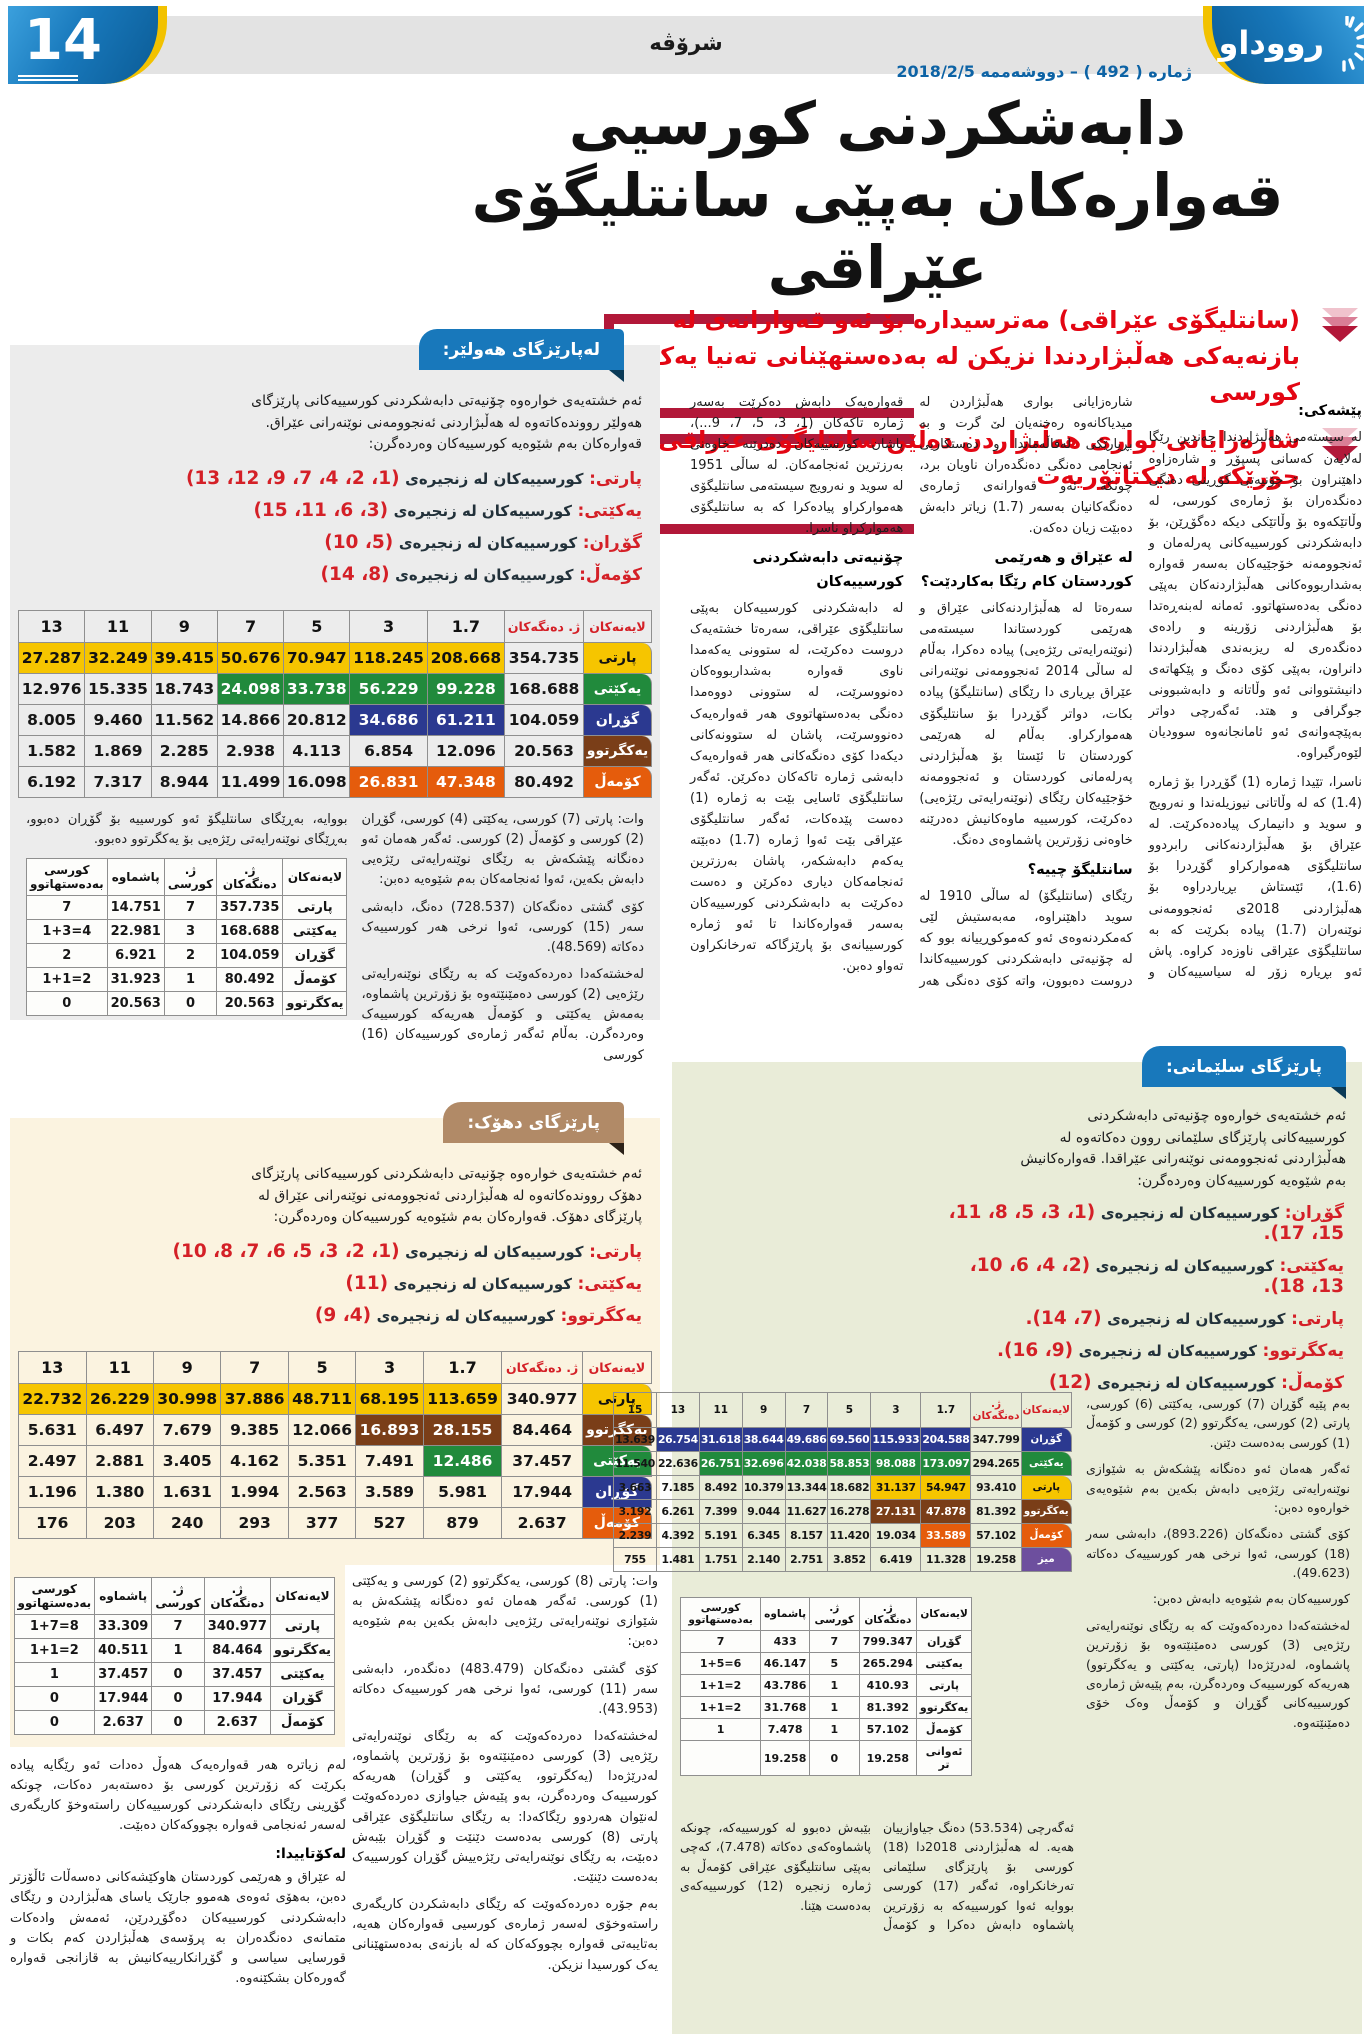 This screenshot has height=2034, width=1372. What do you see at coordinates (236, 1723) in the screenshot?
I see `table-cell: 2.637` at bounding box center [236, 1723].